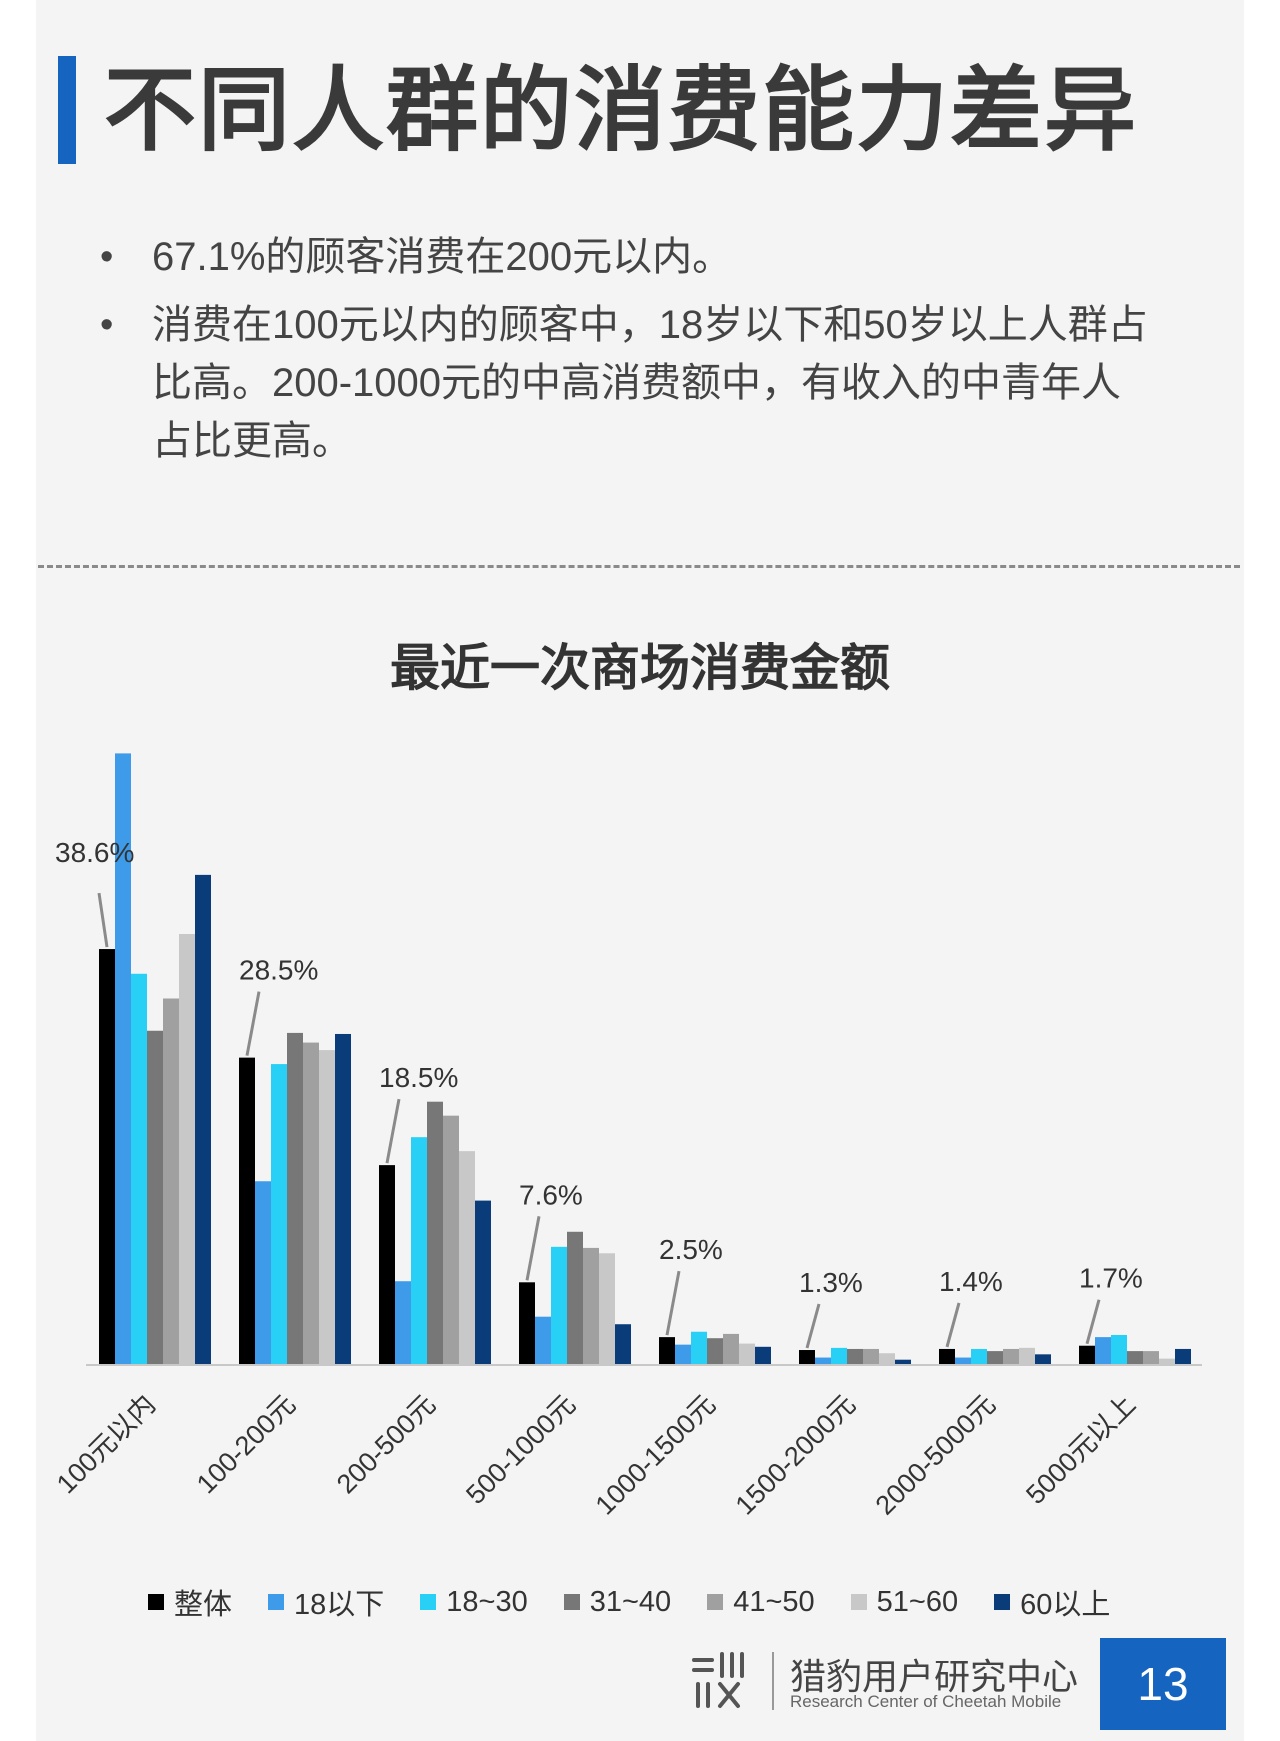 This screenshot has height=1741, width=1280. I want to click on legend-label: 41~50, so click(774, 1601).